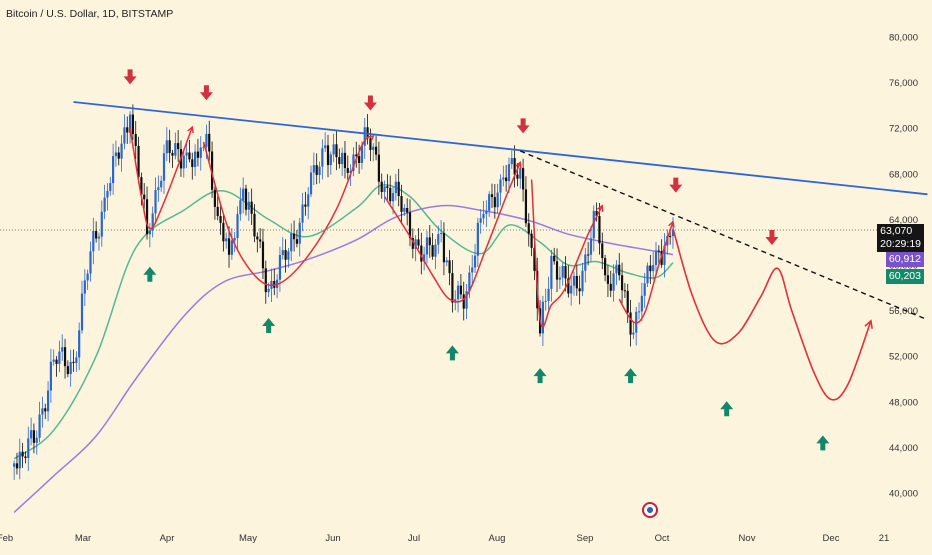 The image size is (932, 555). Describe the element at coordinates (332, 538) in the screenshot. I see `x-tick-label: Jun` at that location.